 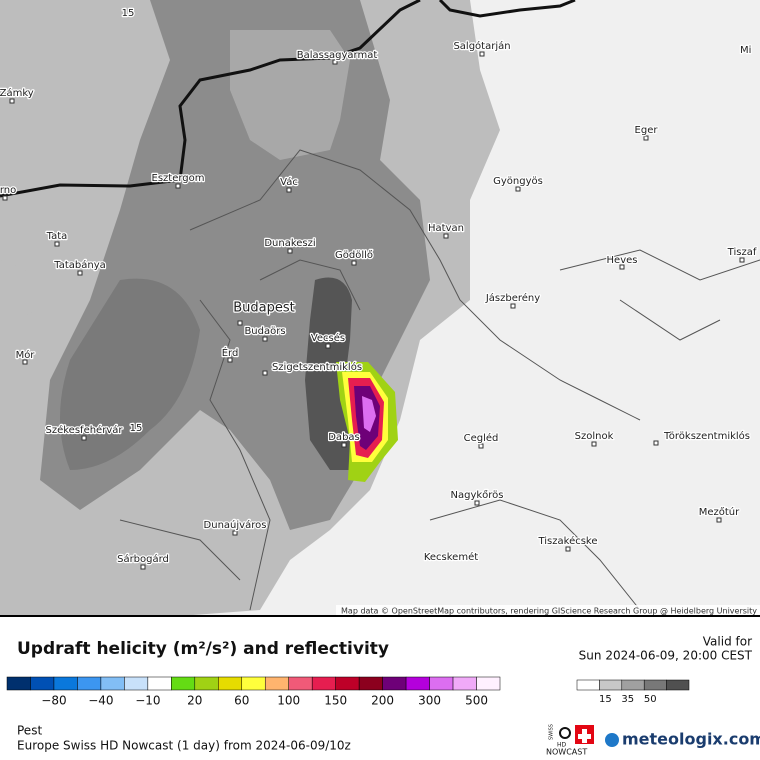 I want to click on city-label: Gyöngyös, so click(x=518, y=181).